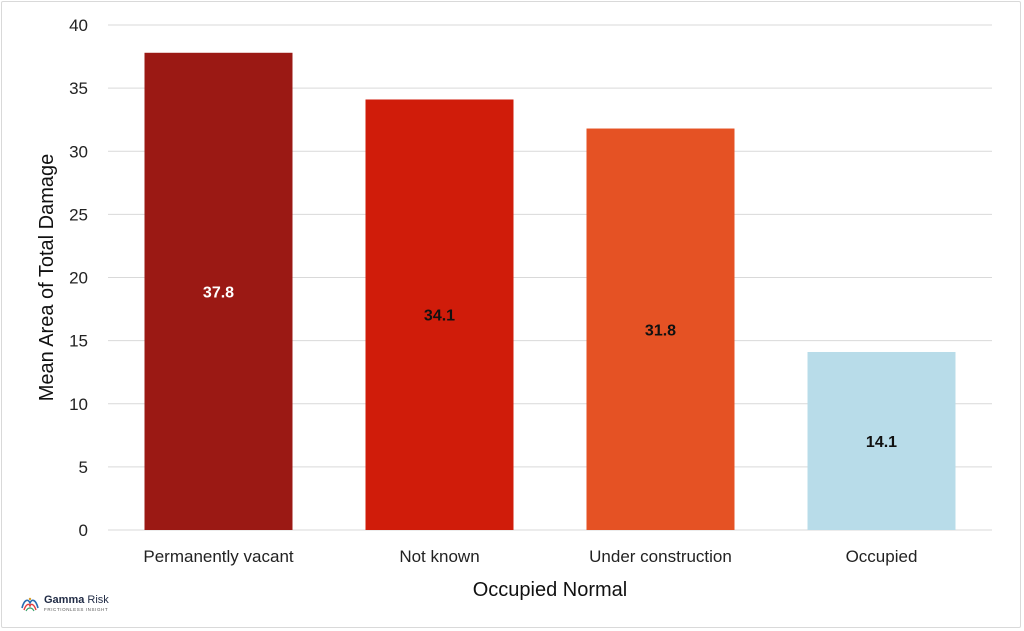 This screenshot has width=1024, height=631. I want to click on y-tick-label: 30, so click(78, 151).